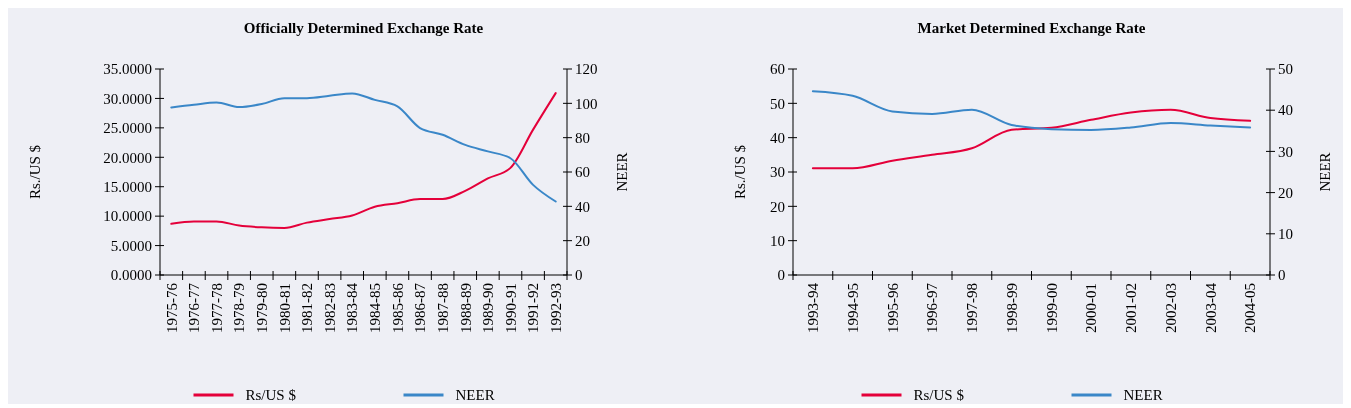 The width and height of the screenshot is (1351, 408). Describe the element at coordinates (363, 28) in the screenshot. I see `chart-title: Officially Determined Exchange Rate` at that location.